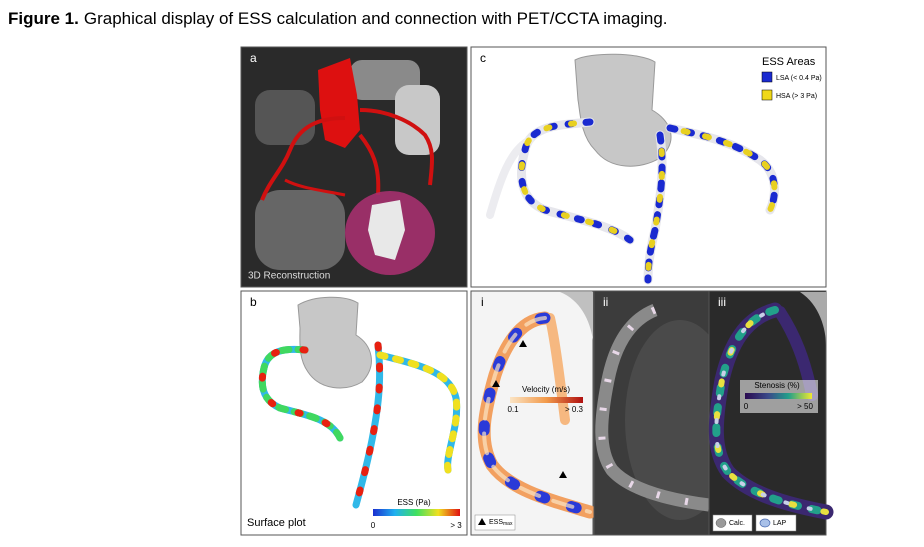 This screenshot has width=924, height=547. I want to click on legend-box, so click(495, 522).